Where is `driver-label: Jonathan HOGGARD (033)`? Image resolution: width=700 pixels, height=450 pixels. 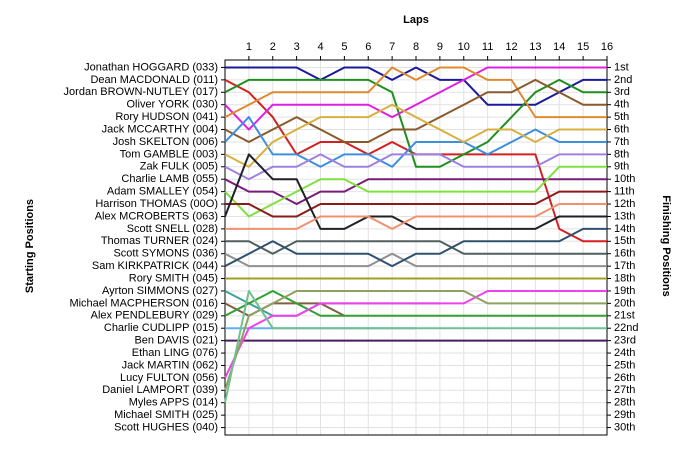 driver-label: Jonathan HOGGARD (033) is located at coordinates (151, 67).